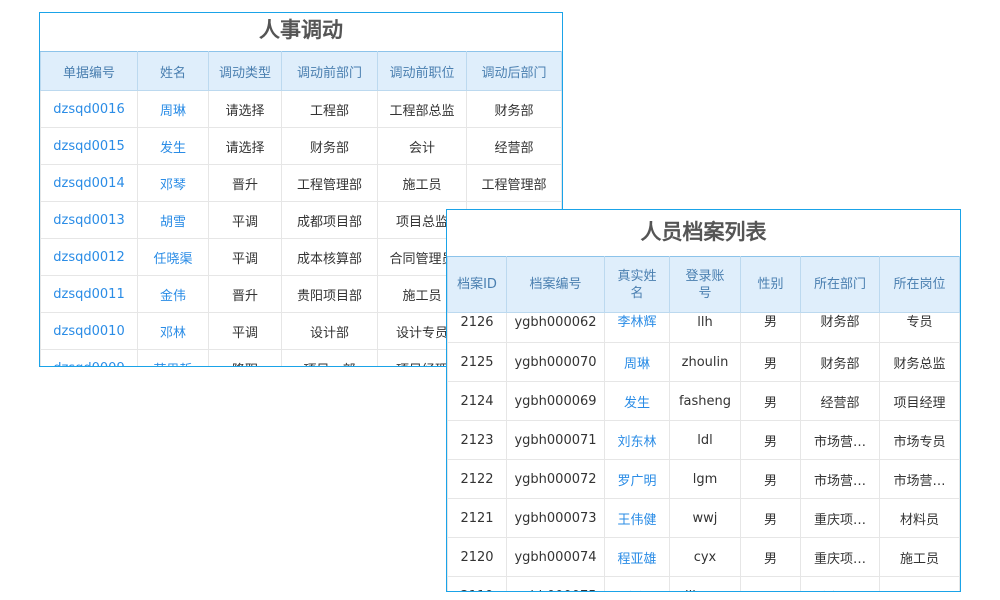 The image size is (1000, 600). Describe the element at coordinates (173, 183) in the screenshot. I see `table-cell: 邓琴` at that location.